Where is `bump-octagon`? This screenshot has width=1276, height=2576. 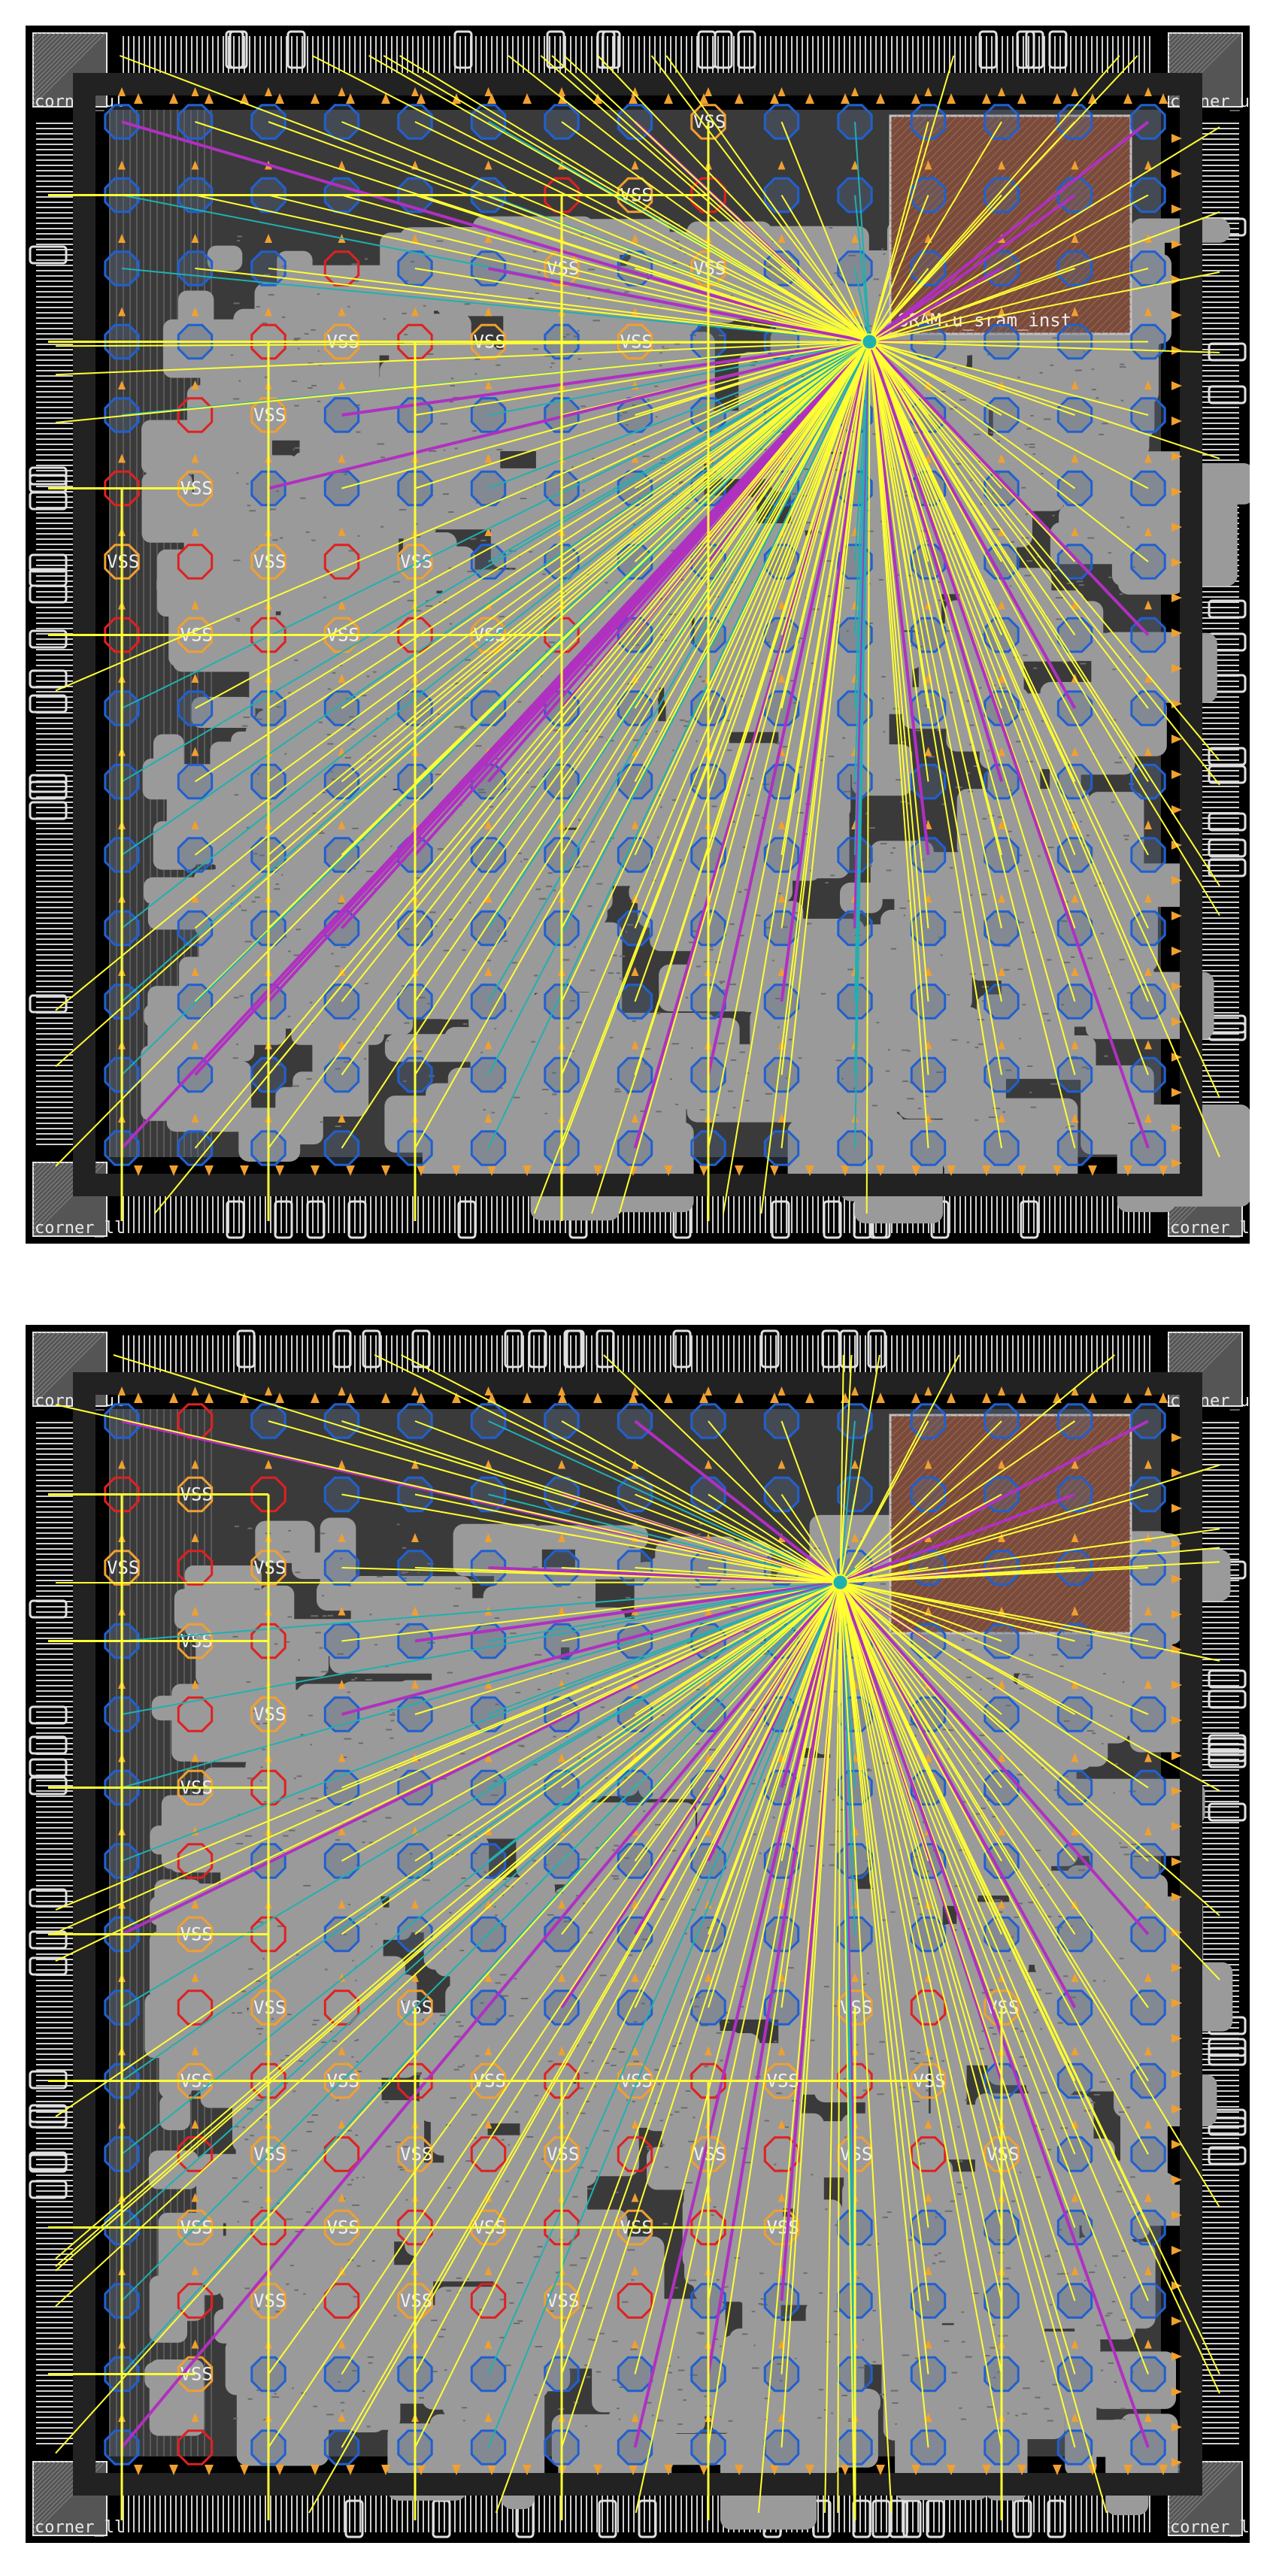
bump-octagon is located at coordinates (415, 562).